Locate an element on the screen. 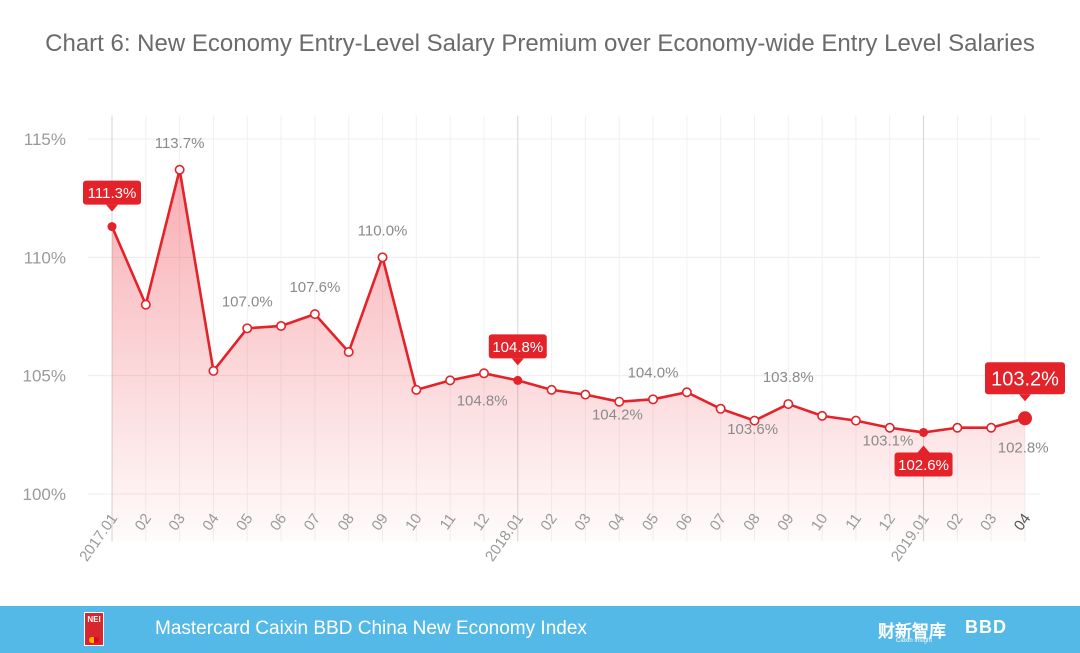 Image resolution: width=1080 pixels, height=653 pixels. bbd-logo: BBD is located at coordinates (986, 627).